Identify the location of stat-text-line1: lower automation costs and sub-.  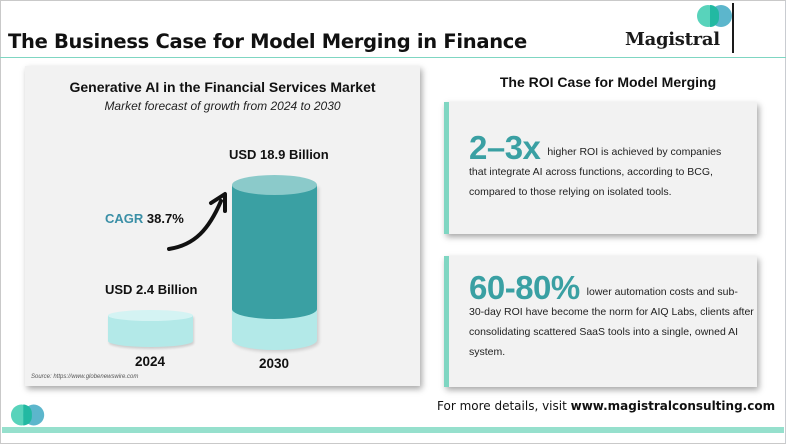
(662, 292).